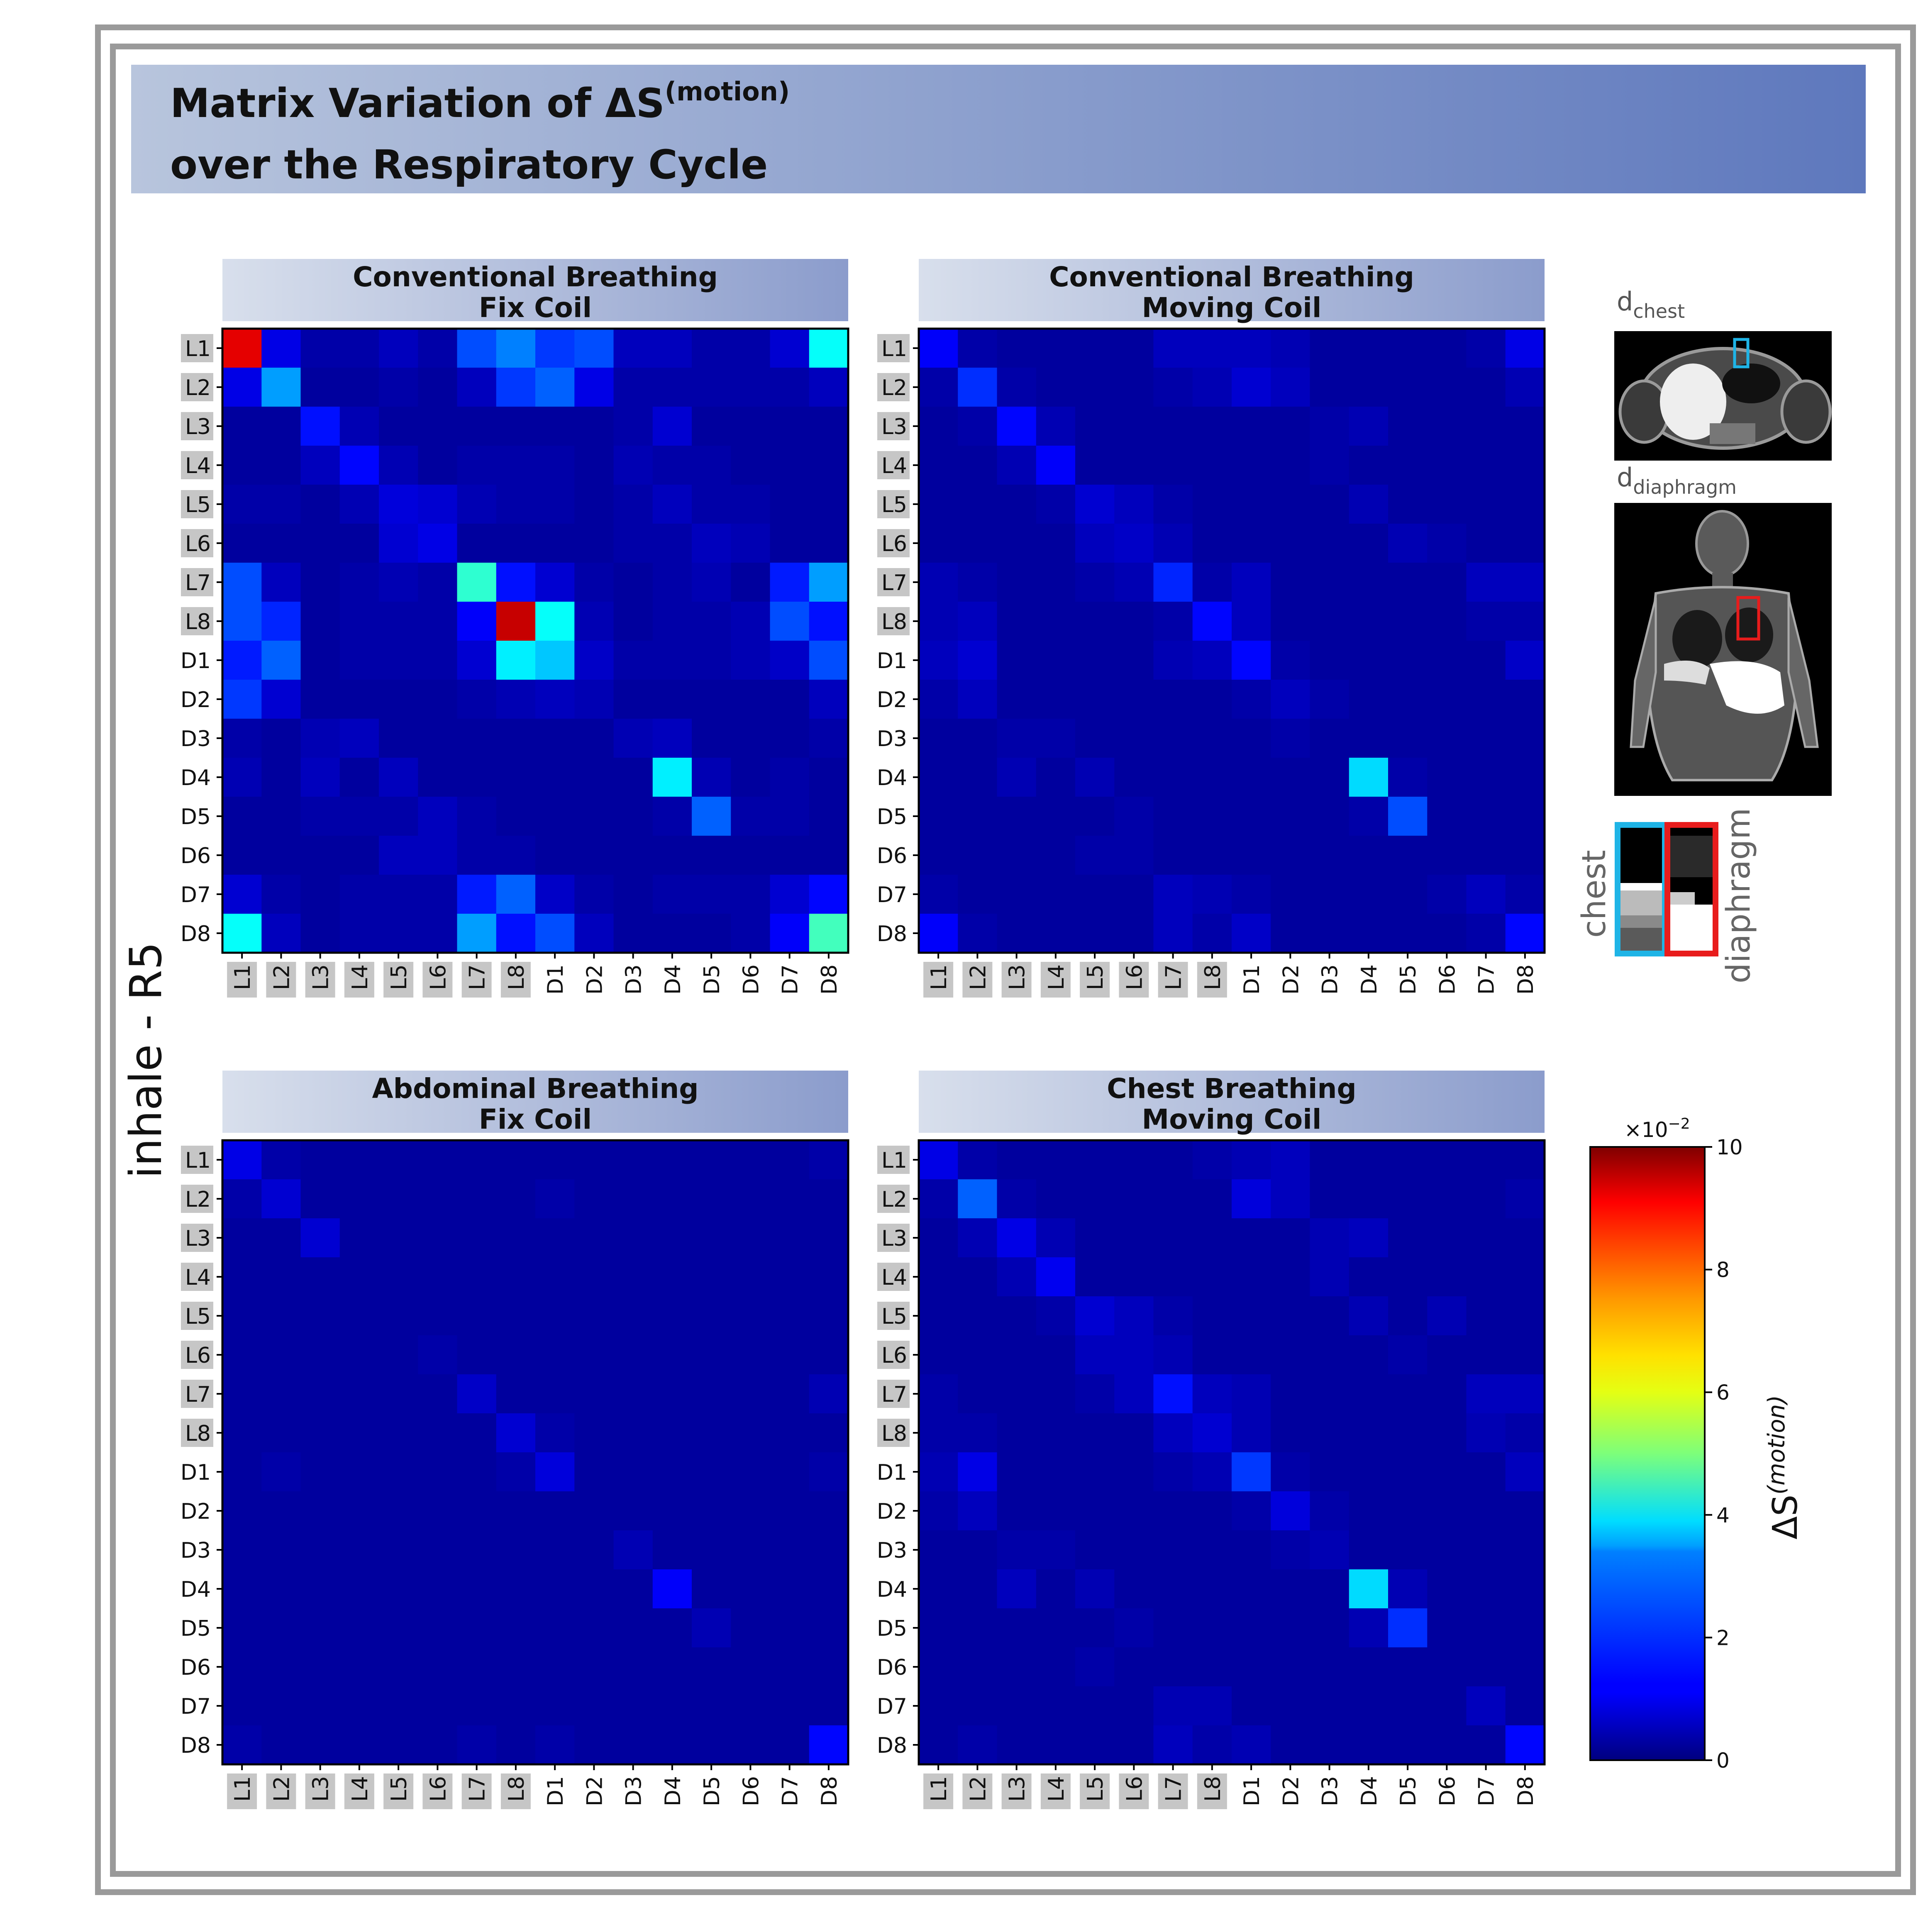  I want to click on heatmap-cell-D1-L7, so click(477, 660).